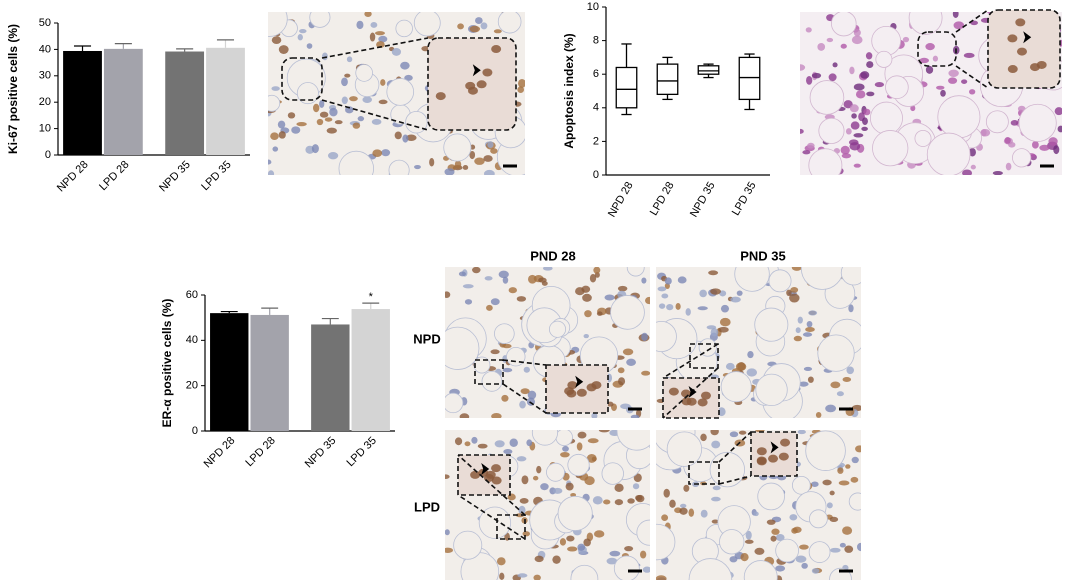 The height and width of the screenshot is (587, 1065). Describe the element at coordinates (185, 103) in the screenshot. I see `bar` at that location.